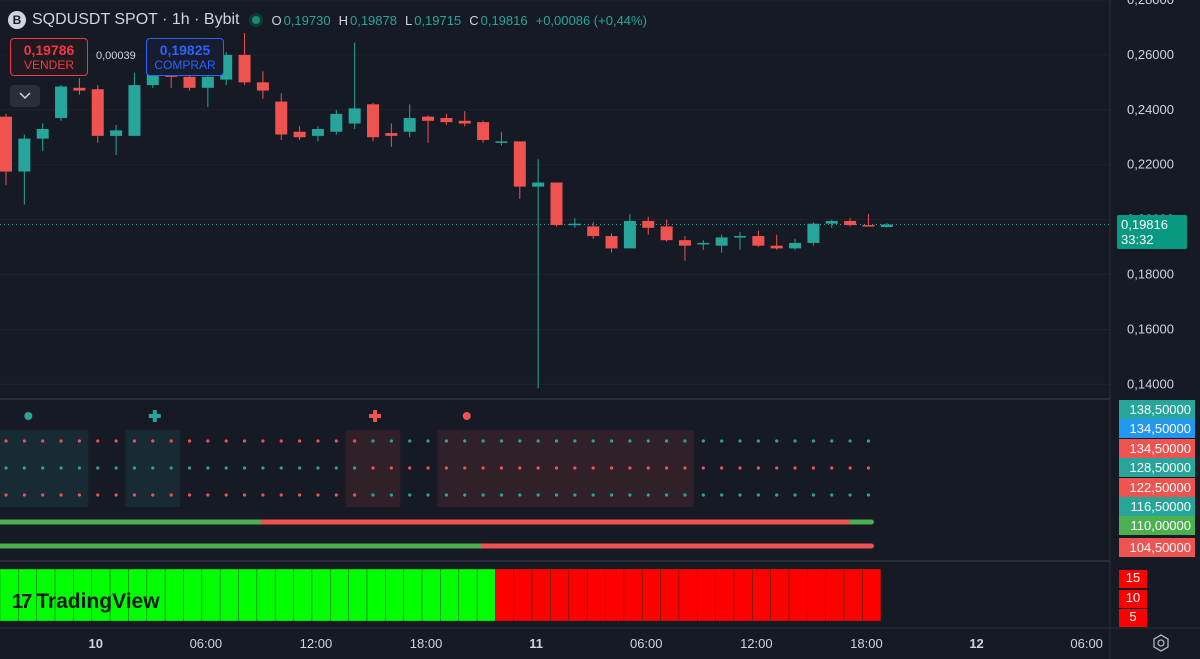 This screenshot has height=659, width=1200. I want to click on rsi-label: 5, so click(1133, 618).